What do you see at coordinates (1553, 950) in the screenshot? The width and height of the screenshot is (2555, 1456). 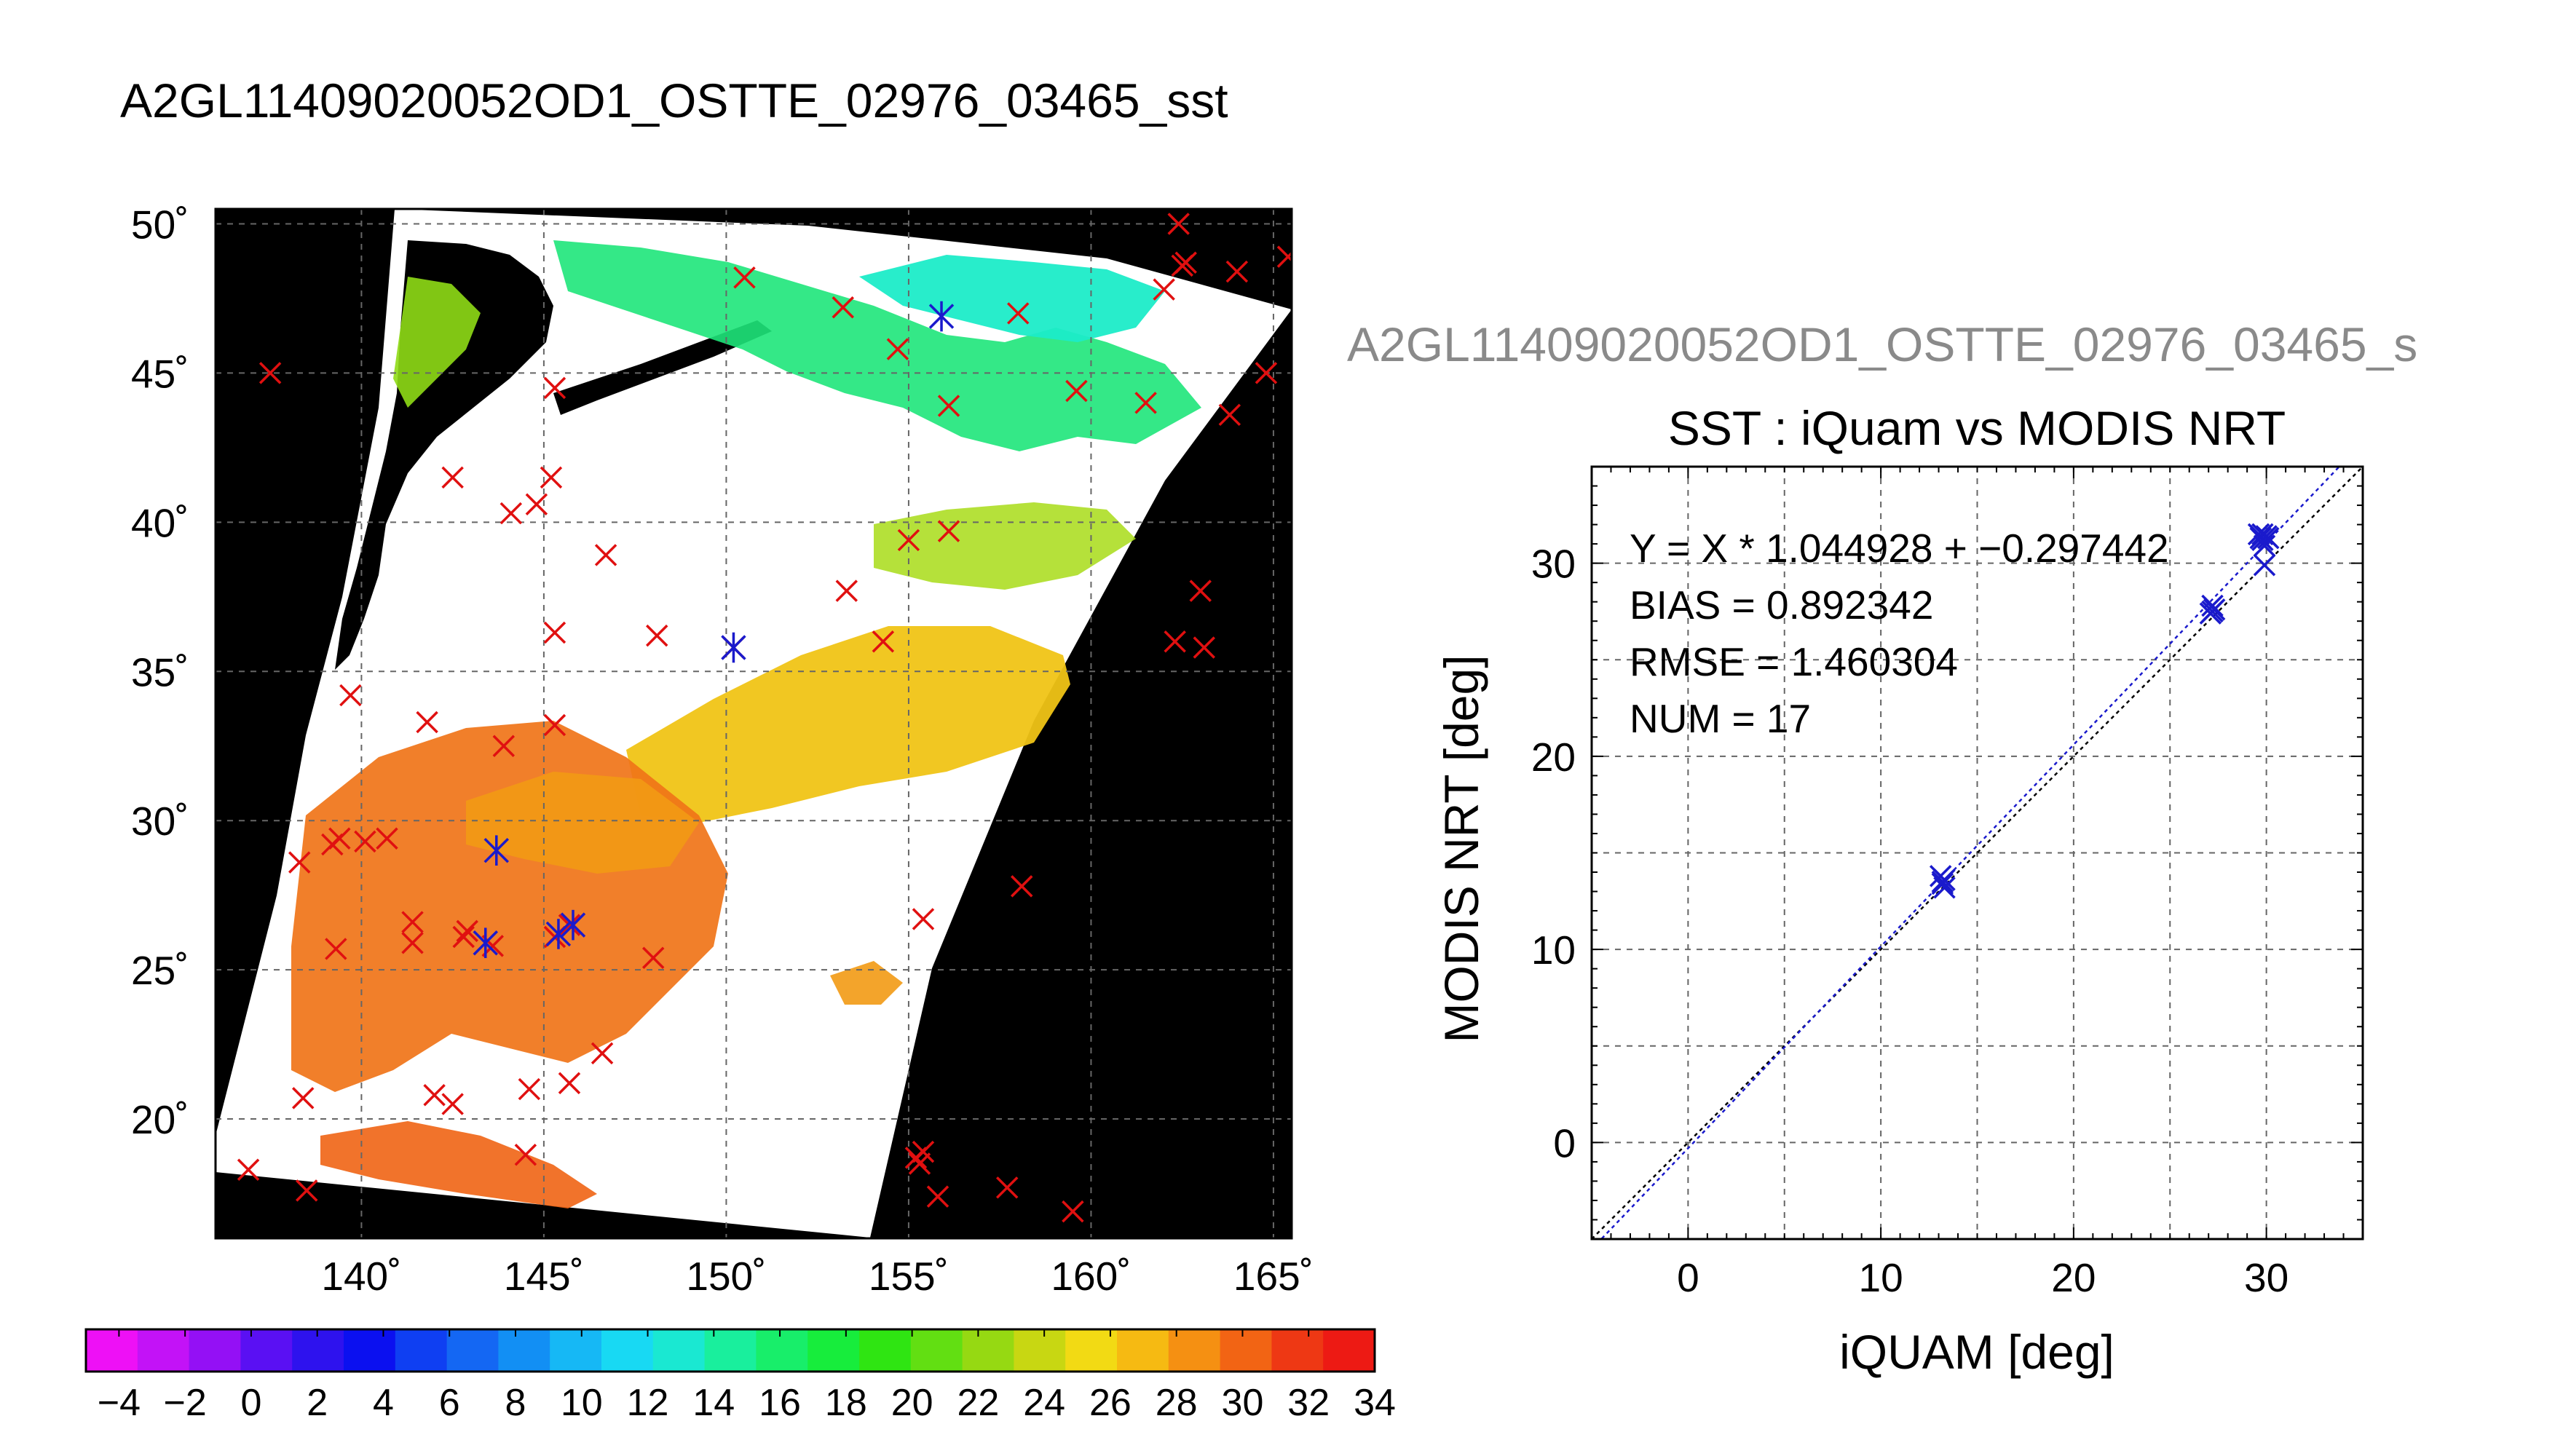 I see `scatter-ytick-label: 10` at bounding box center [1553, 950].